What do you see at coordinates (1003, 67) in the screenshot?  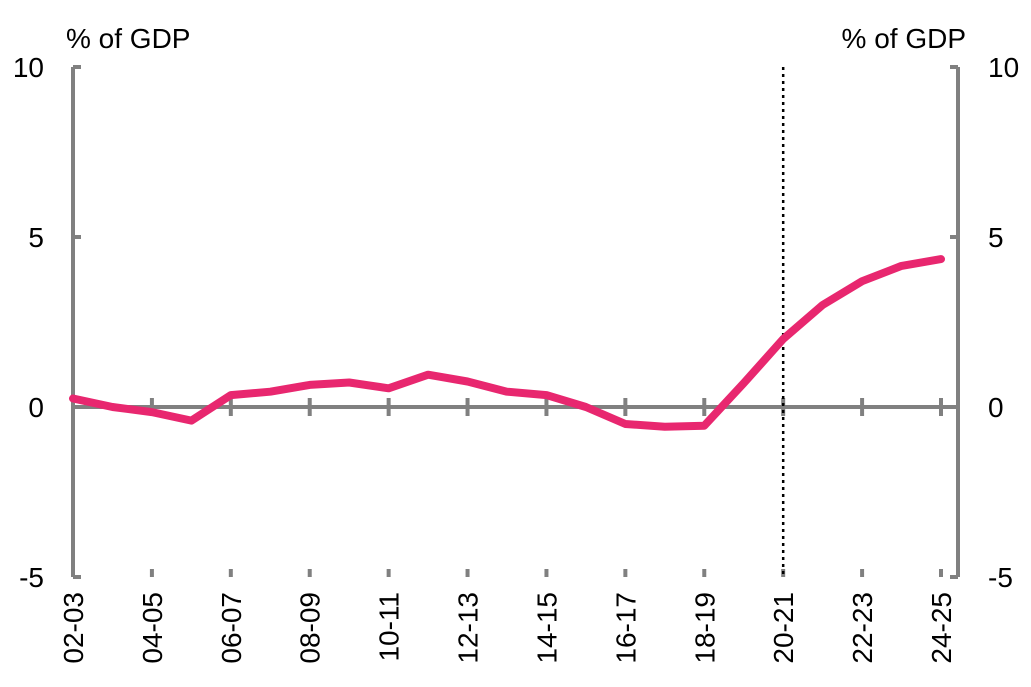 I see `y-tick-label-right: 10` at bounding box center [1003, 67].